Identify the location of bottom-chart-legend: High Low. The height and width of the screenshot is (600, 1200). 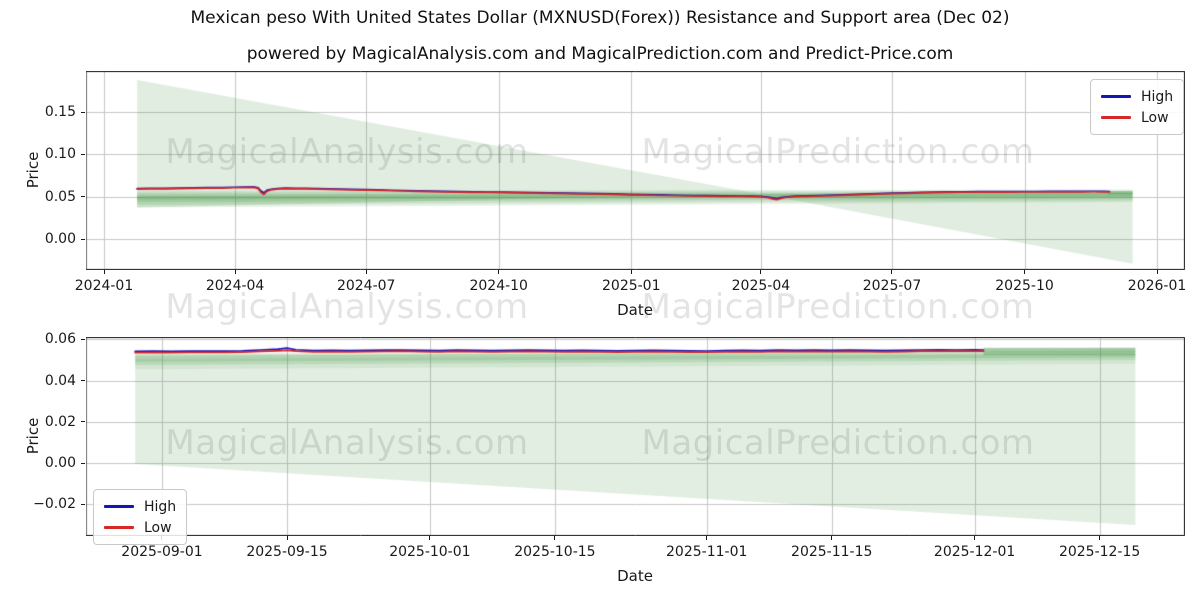
(140, 517).